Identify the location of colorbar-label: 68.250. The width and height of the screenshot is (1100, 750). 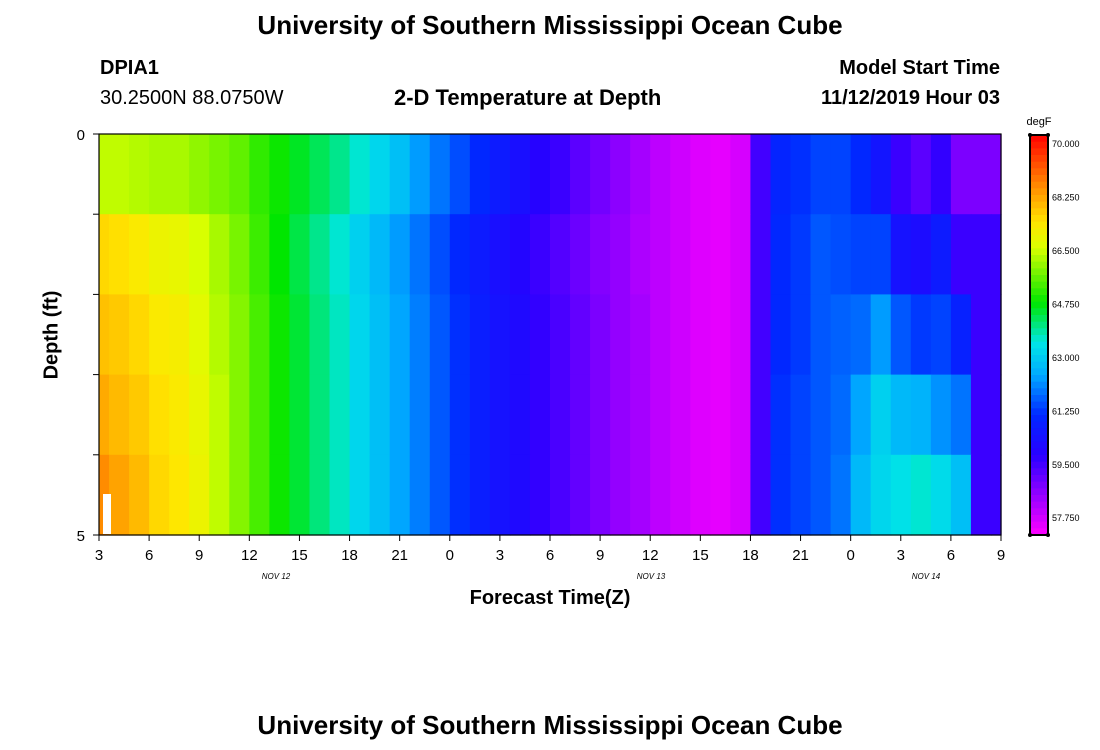
(1066, 198).